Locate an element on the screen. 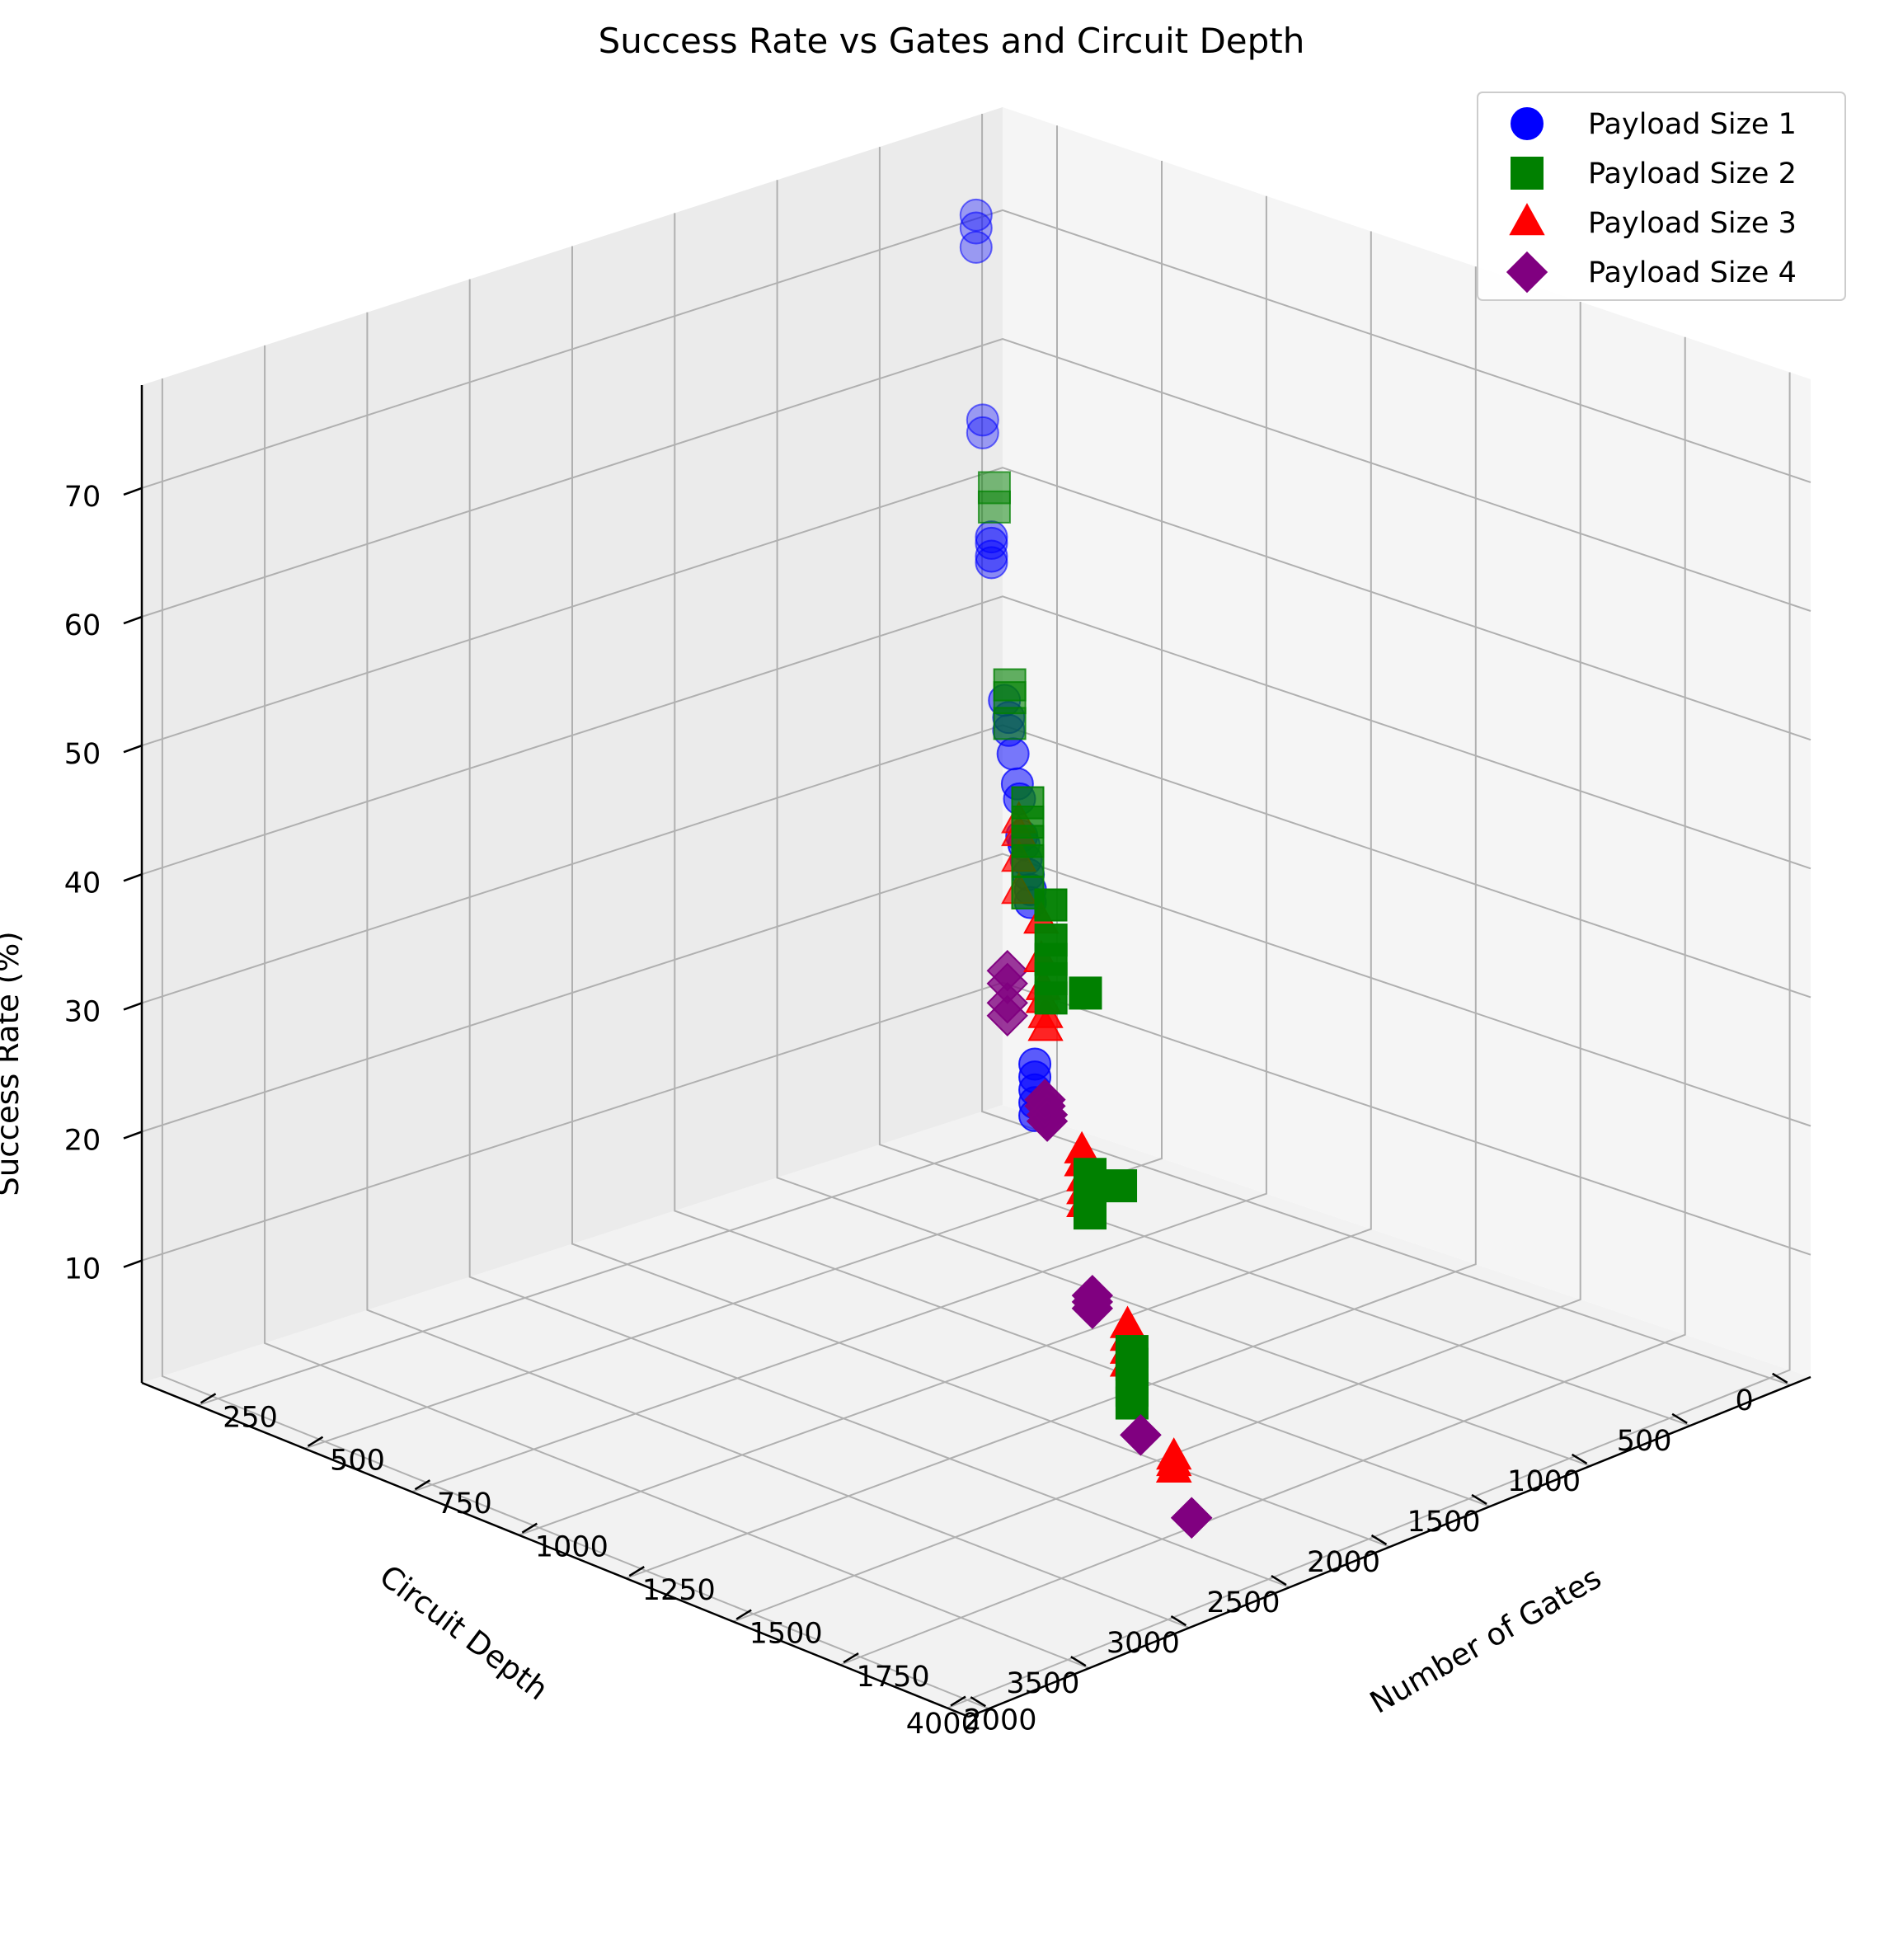  y-tick-label: 1500 is located at coordinates (1444, 1522).